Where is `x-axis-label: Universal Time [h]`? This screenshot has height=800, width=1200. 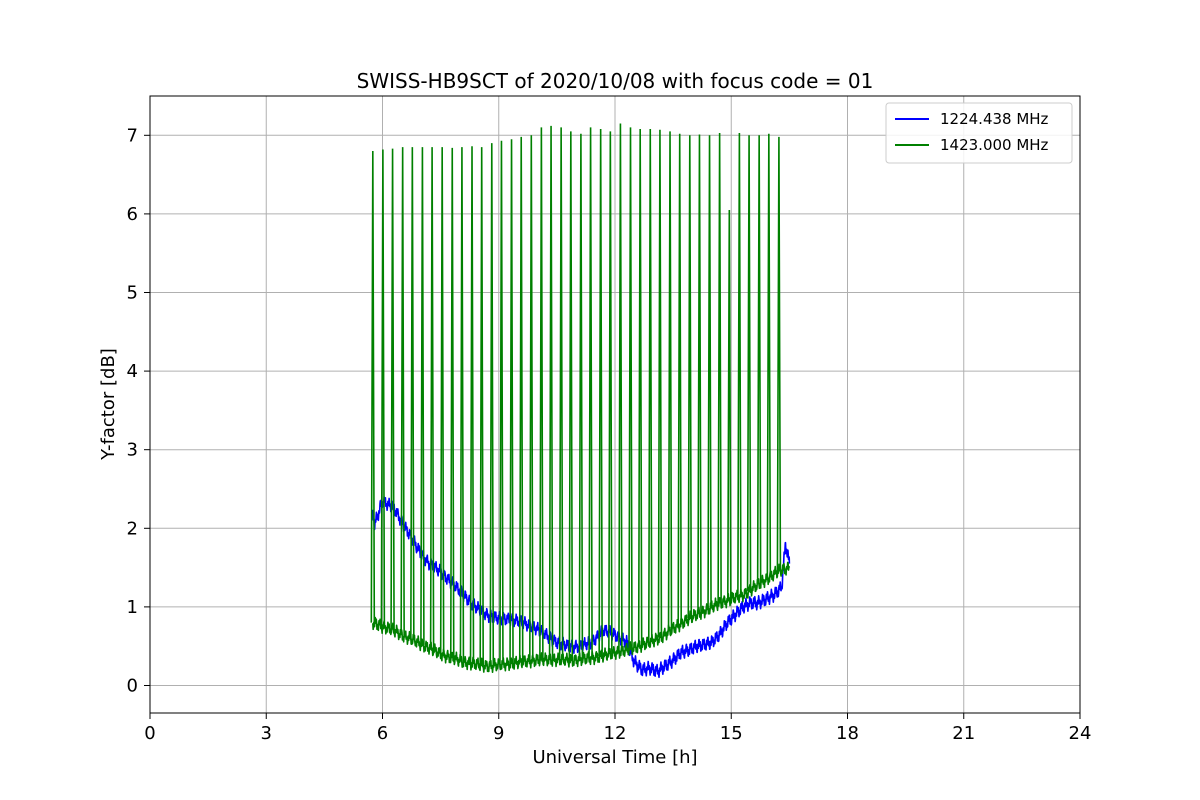
x-axis-label: Universal Time [h] is located at coordinates (614, 757).